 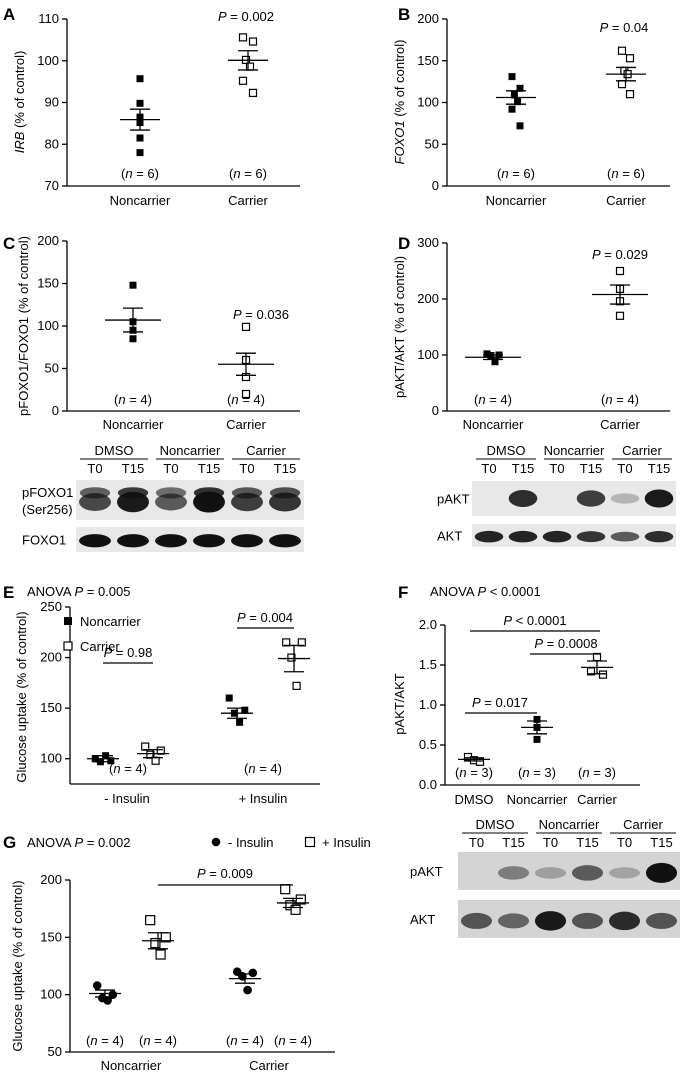 I want to click on p-value-label-part: = 0.036, so click(x=265, y=314).